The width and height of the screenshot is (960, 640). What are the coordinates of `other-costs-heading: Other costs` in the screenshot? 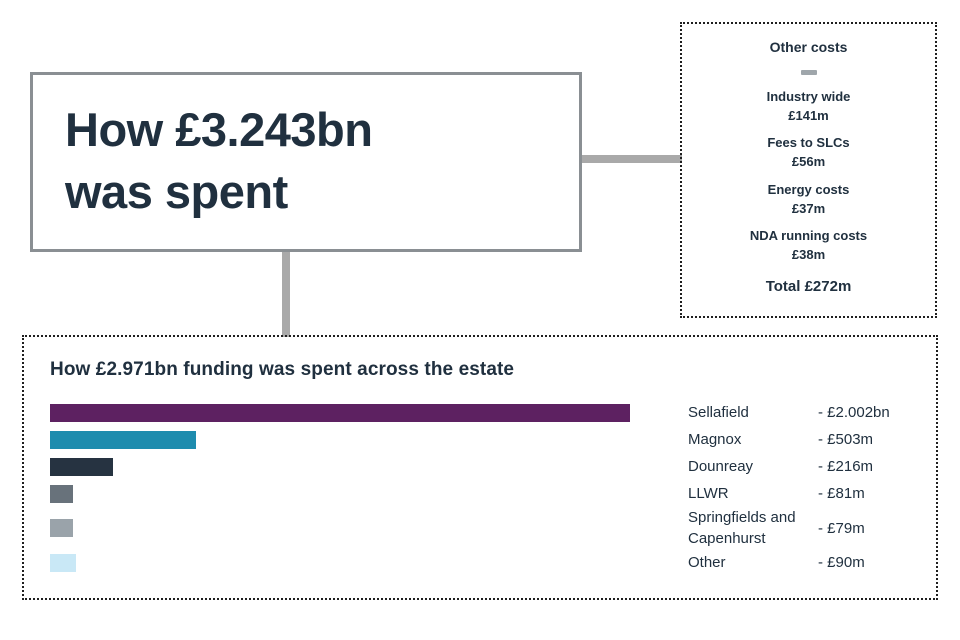 It's located at (808, 47).